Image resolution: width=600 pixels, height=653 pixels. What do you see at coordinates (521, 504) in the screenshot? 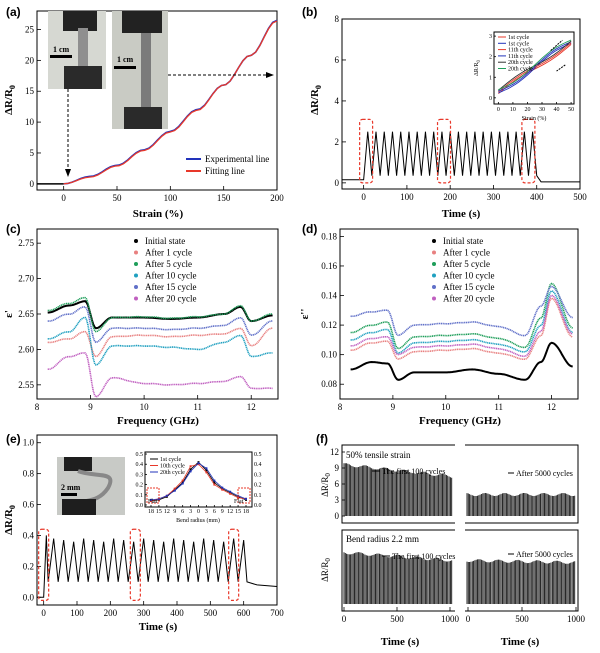
I see `f-top-right-signal` at bounding box center [521, 504].